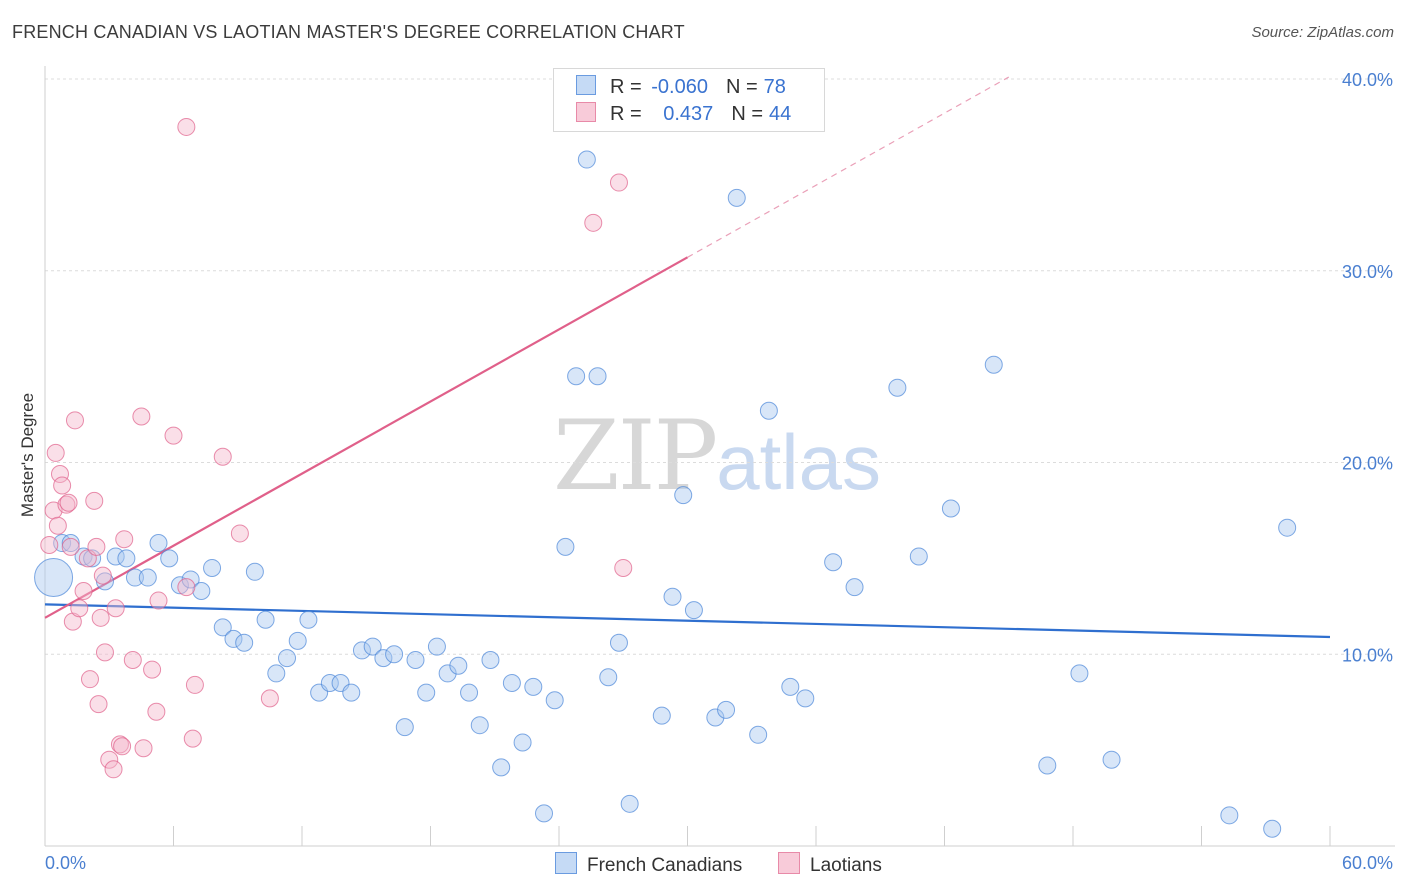 The image size is (1406, 892). I want to click on source-label: Source: ZipAtlas.com, so click(1322, 32).